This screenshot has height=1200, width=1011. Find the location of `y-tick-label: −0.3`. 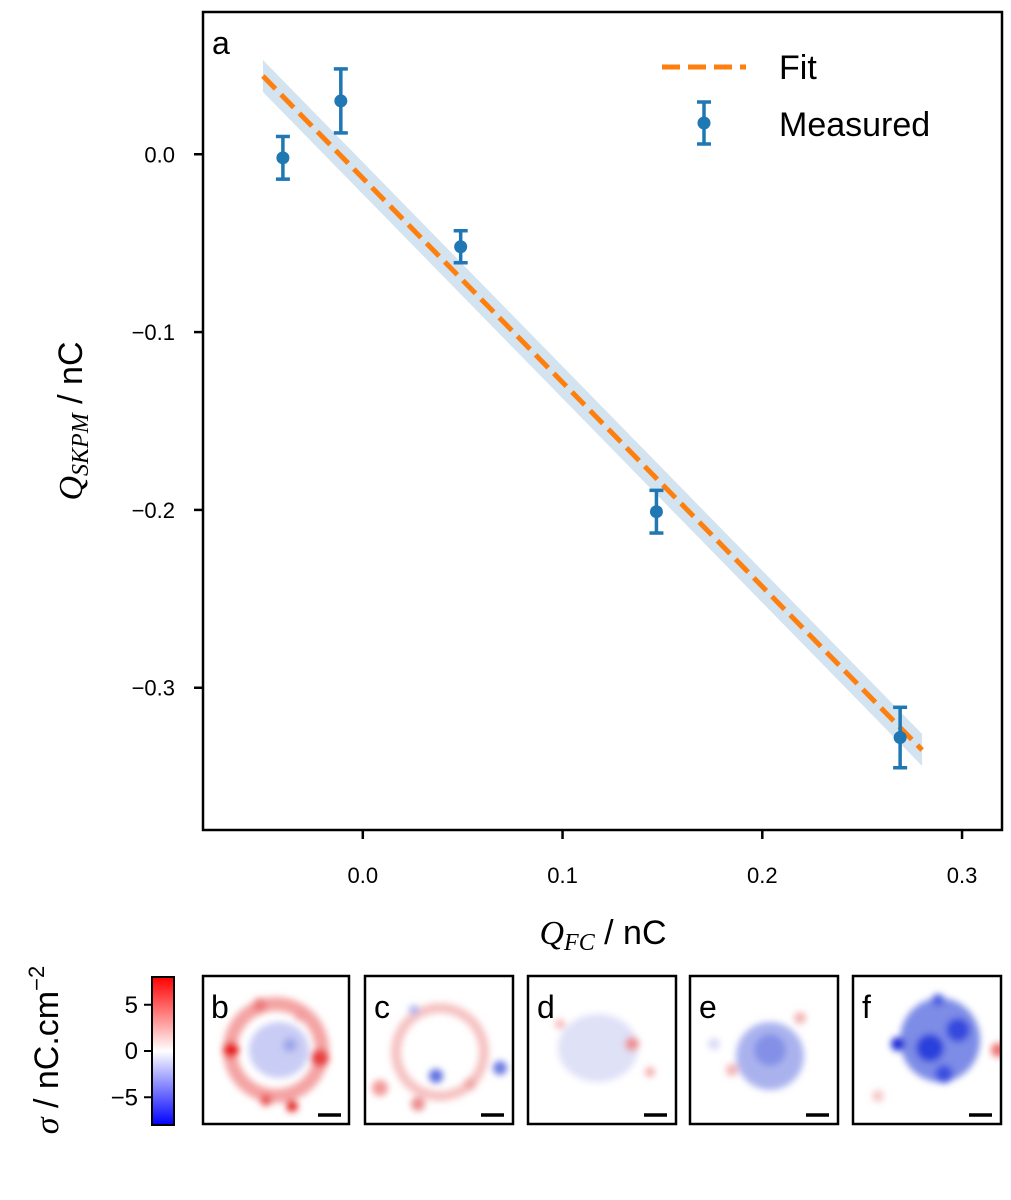

y-tick-label: −0.3 is located at coordinates (153, 688).